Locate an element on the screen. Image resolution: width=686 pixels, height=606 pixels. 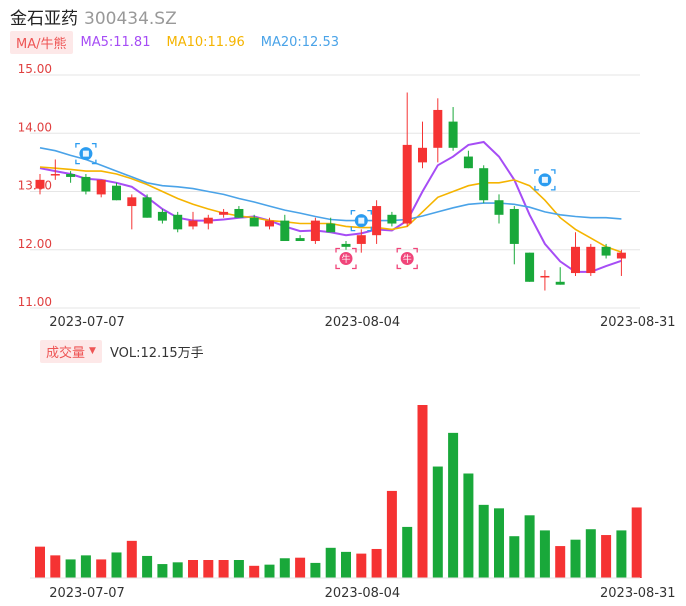
y-tick-label: 11.00 is located at coordinates (35, 302).